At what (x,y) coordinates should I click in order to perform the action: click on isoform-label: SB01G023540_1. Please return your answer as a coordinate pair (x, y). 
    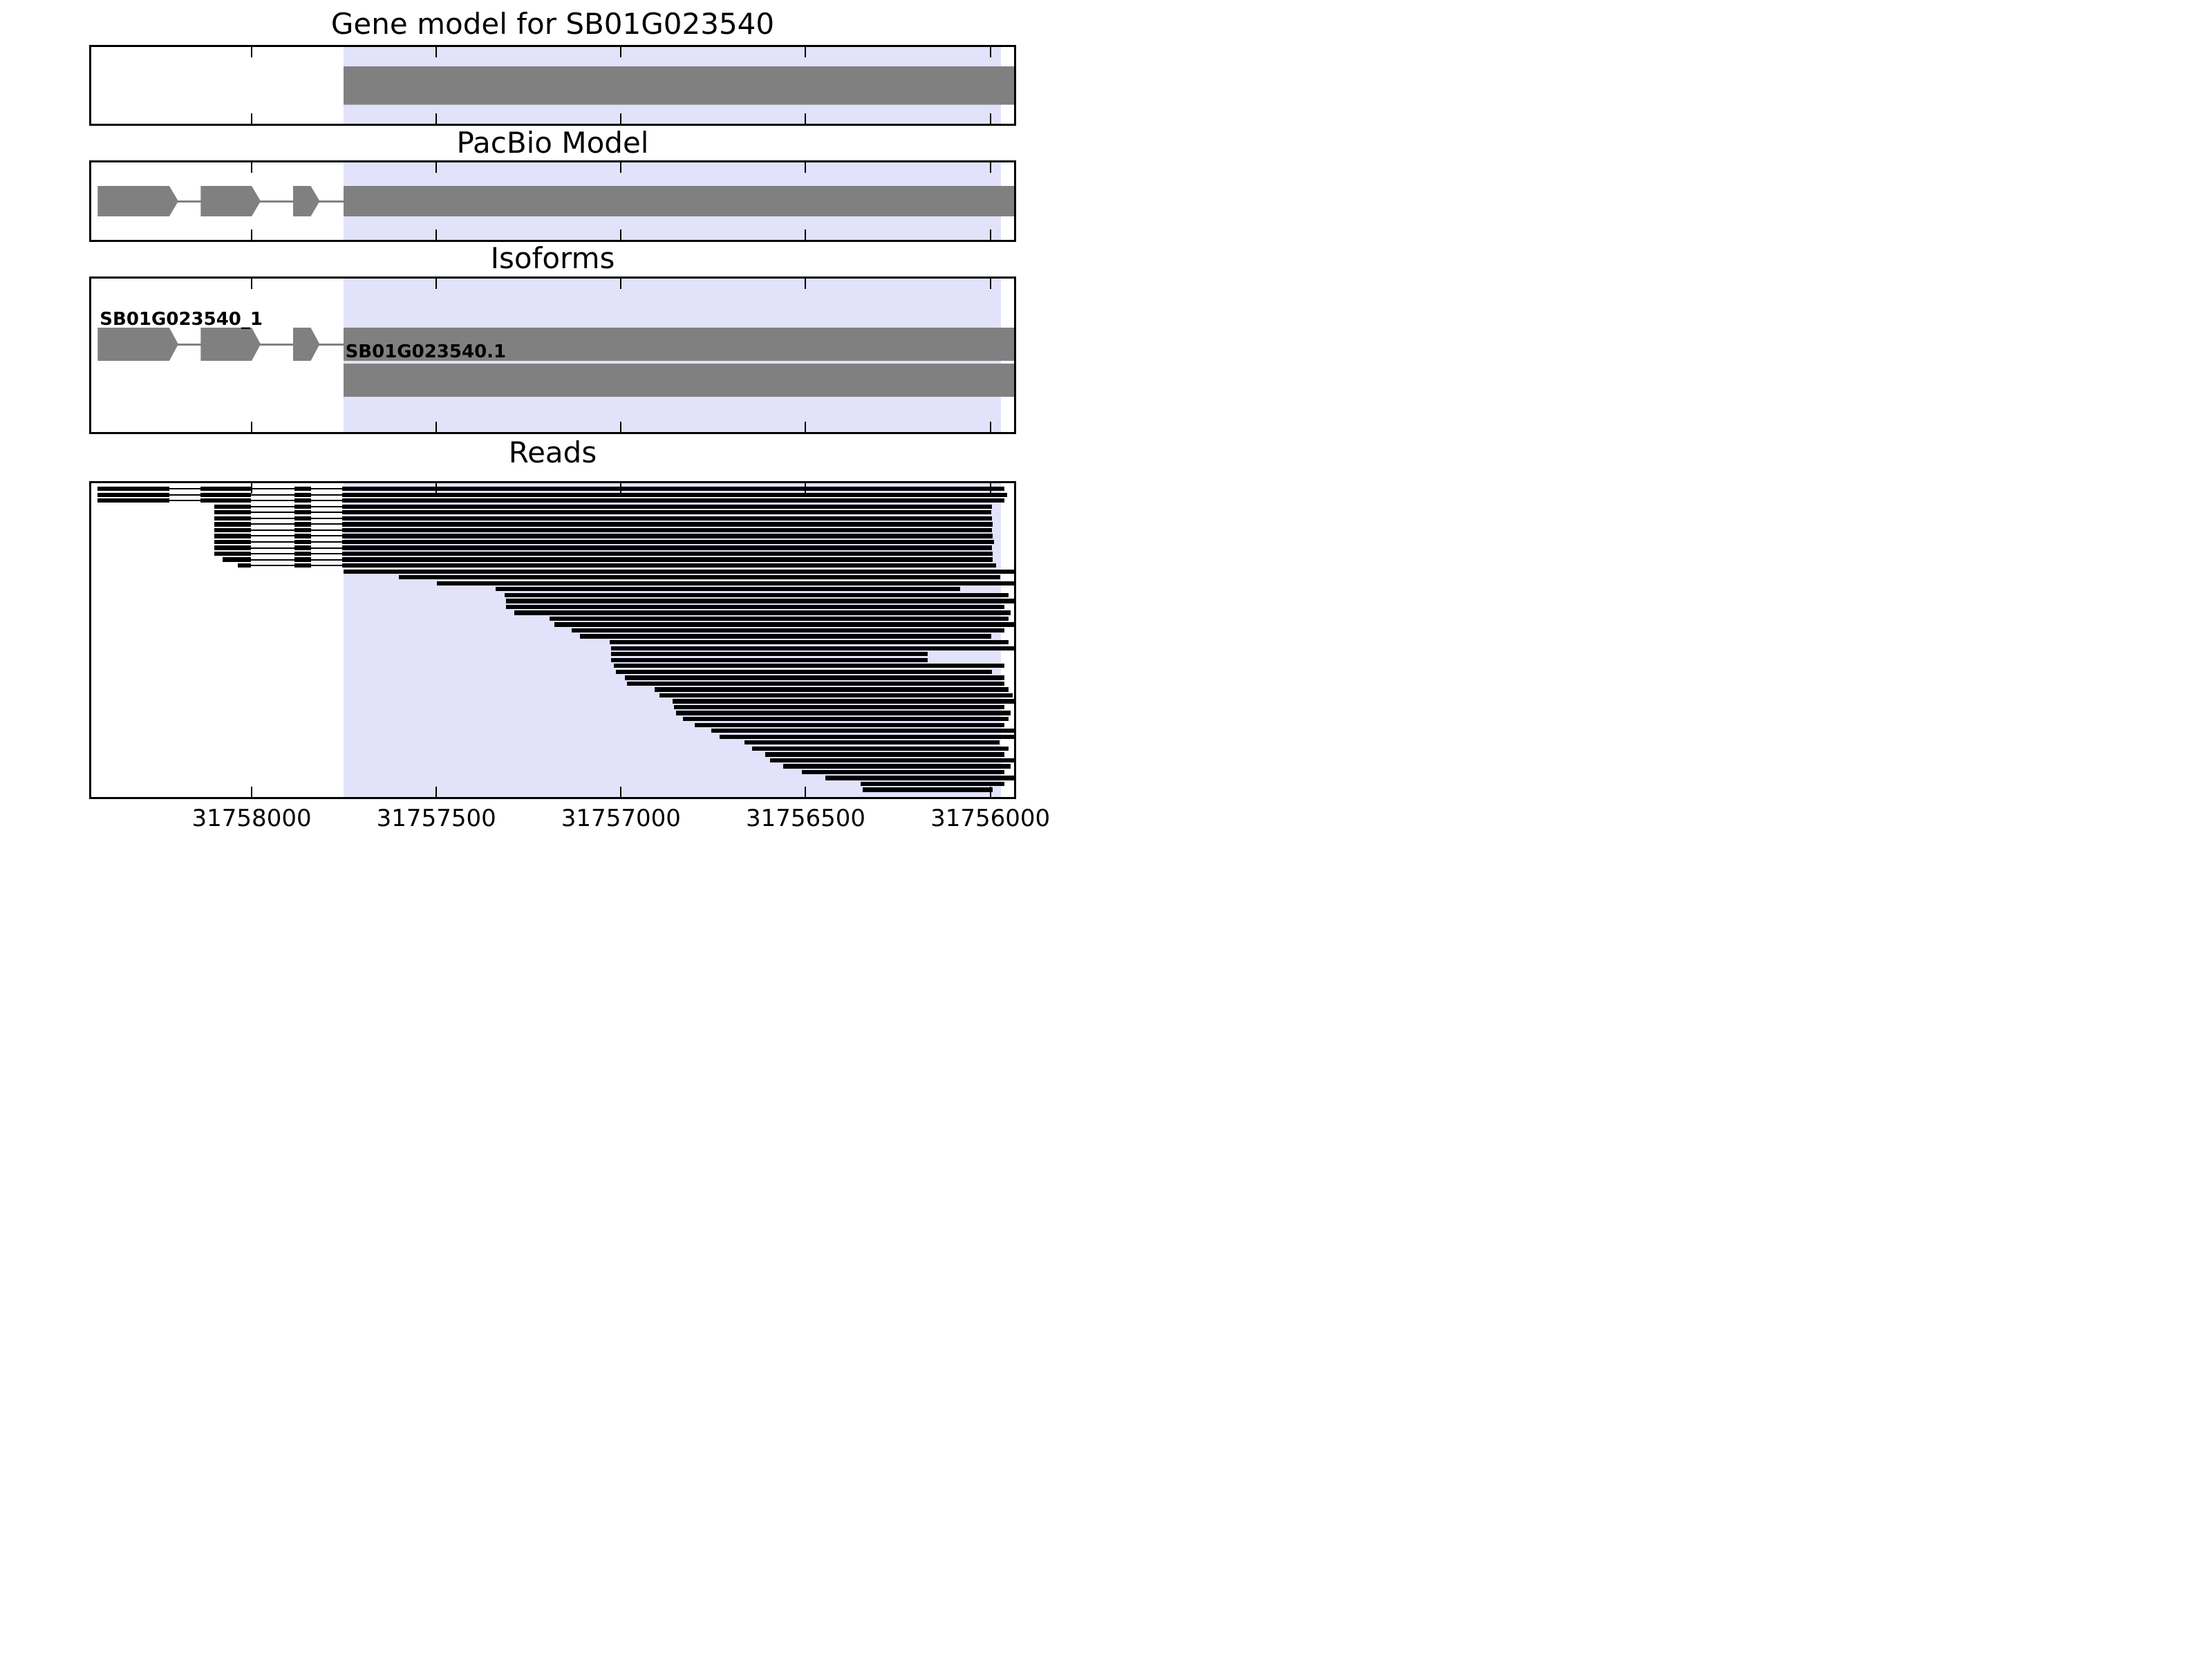
    Looking at the image, I should click on (181, 320).